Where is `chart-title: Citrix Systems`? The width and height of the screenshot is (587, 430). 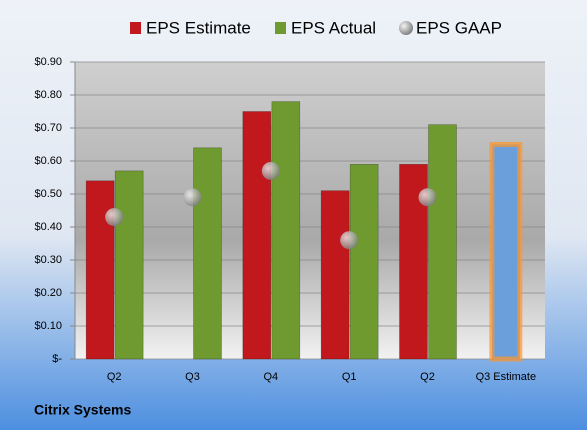
chart-title: Citrix Systems is located at coordinates (82, 410).